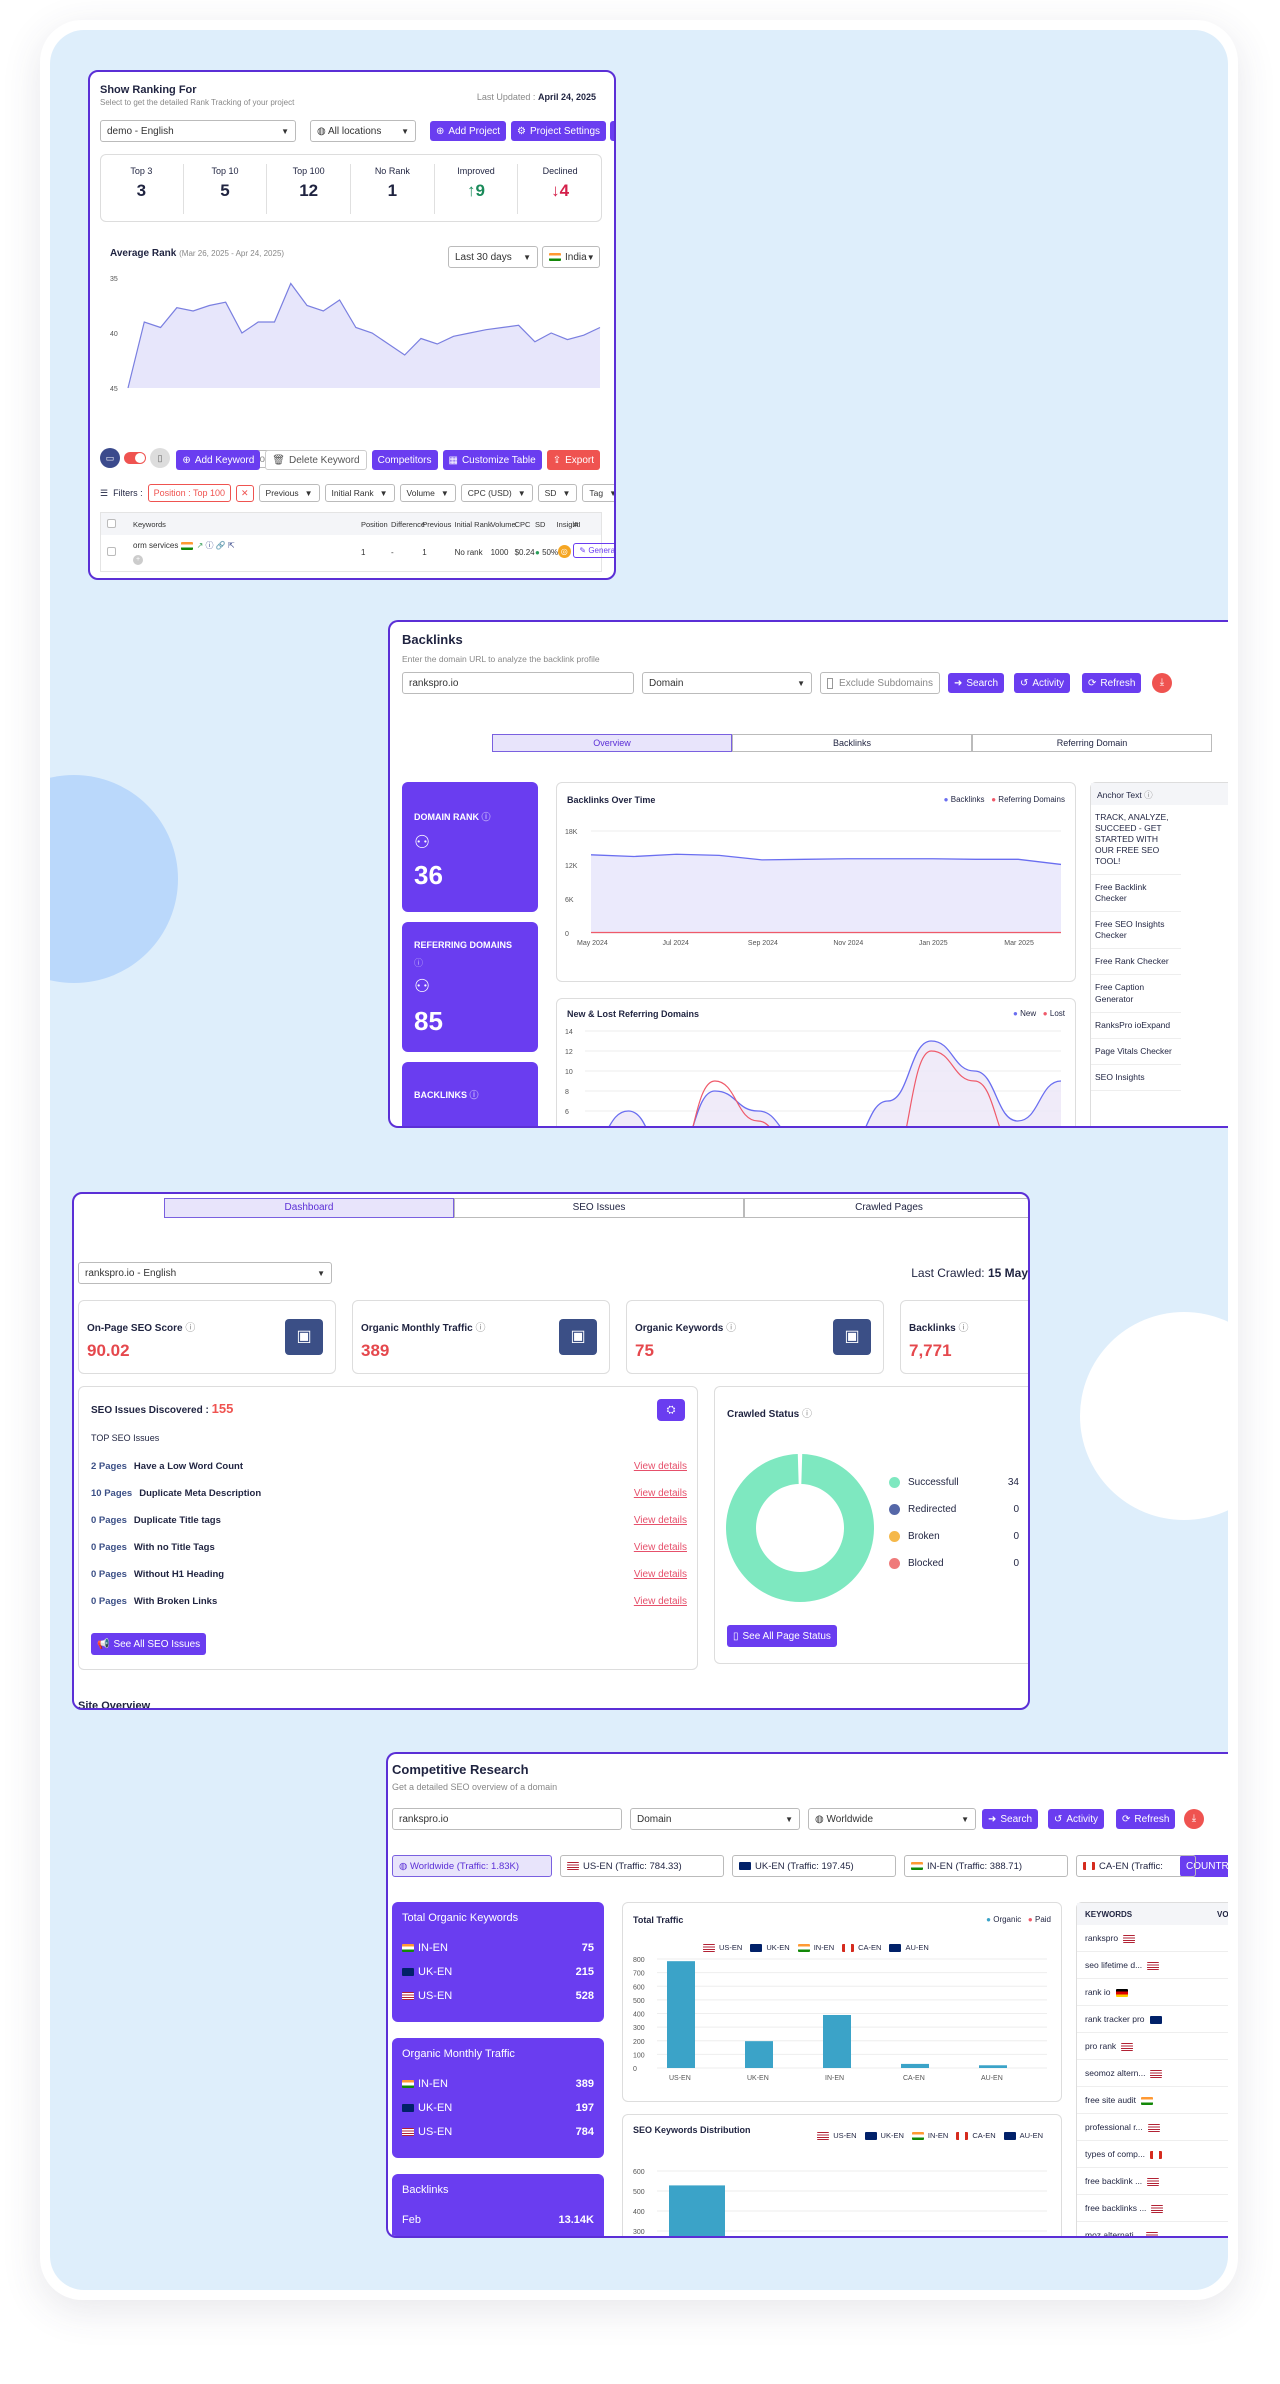 Image resolution: width=1280 pixels, height=2384 pixels. I want to click on generate-button: ✎ Generate, so click(593, 550).